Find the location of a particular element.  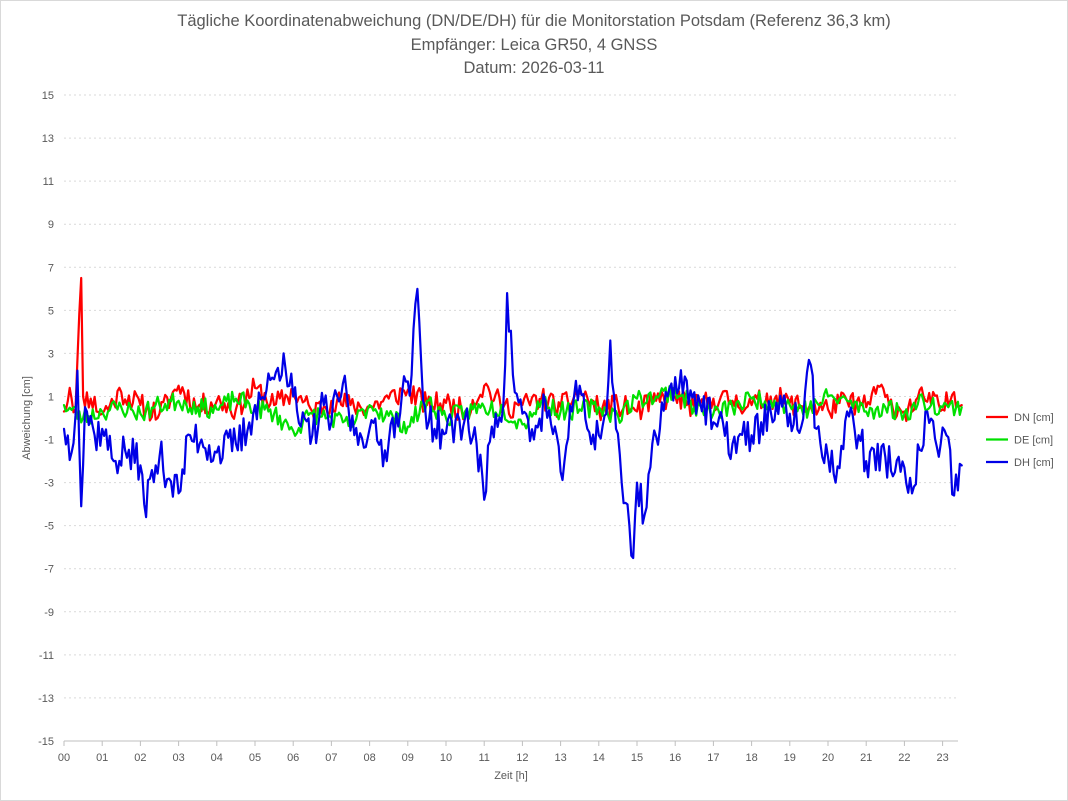

x-tick-label: 14 is located at coordinates (599, 758).